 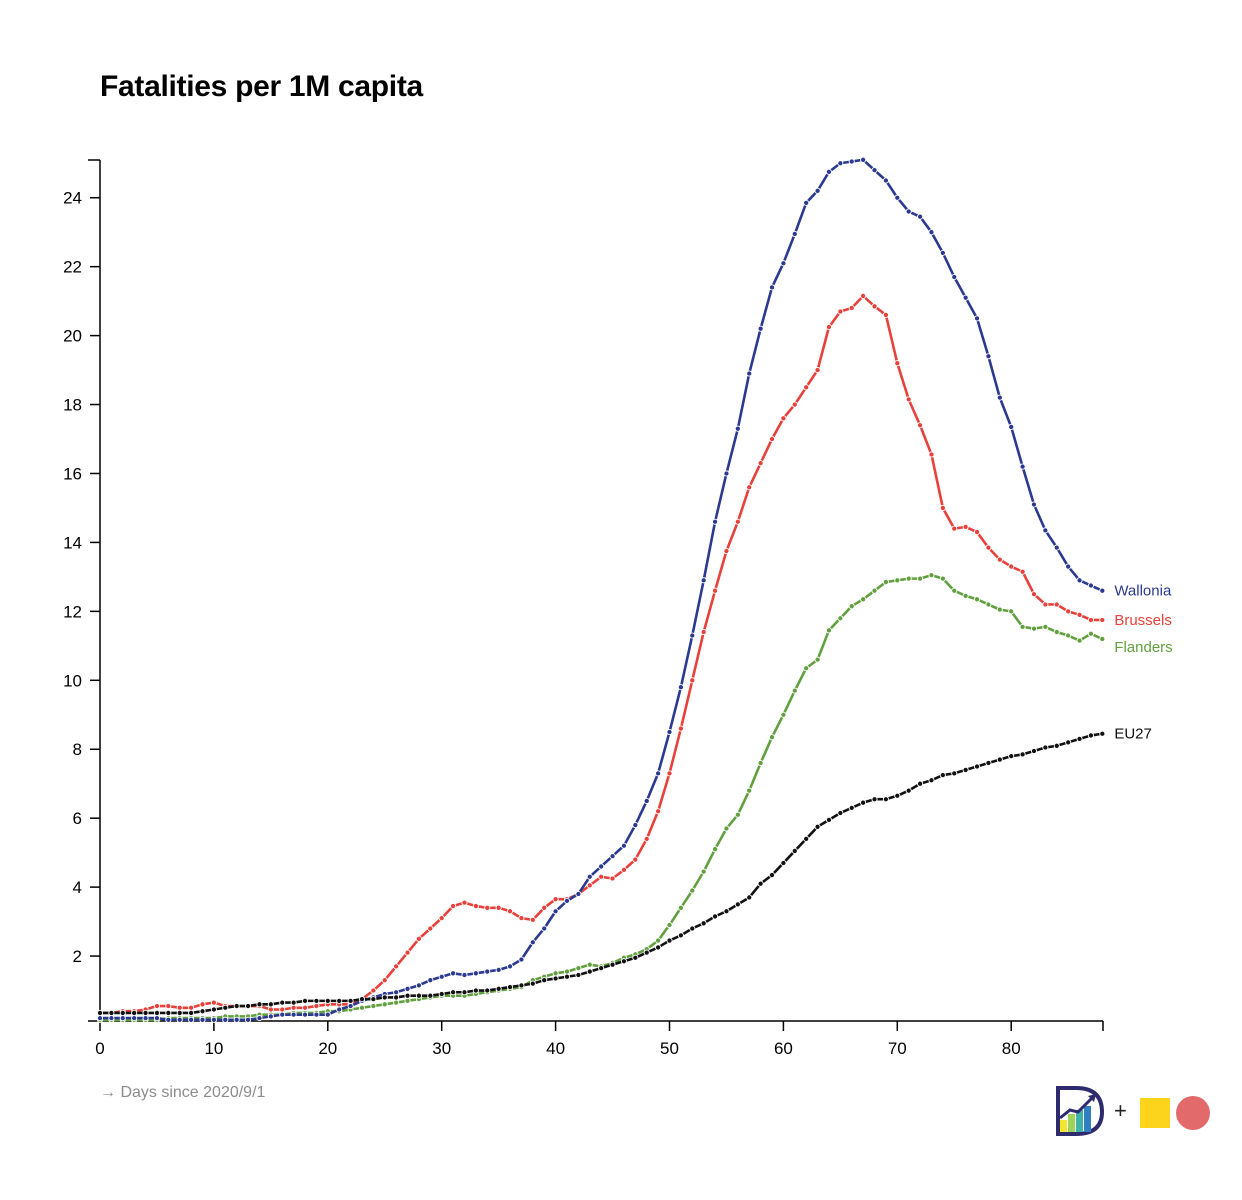 I want to click on y-tick-label: 20, so click(x=72, y=336).